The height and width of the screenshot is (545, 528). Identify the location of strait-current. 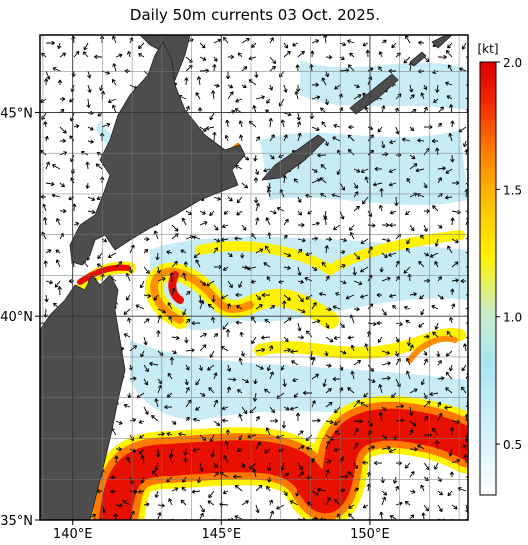
(104, 274).